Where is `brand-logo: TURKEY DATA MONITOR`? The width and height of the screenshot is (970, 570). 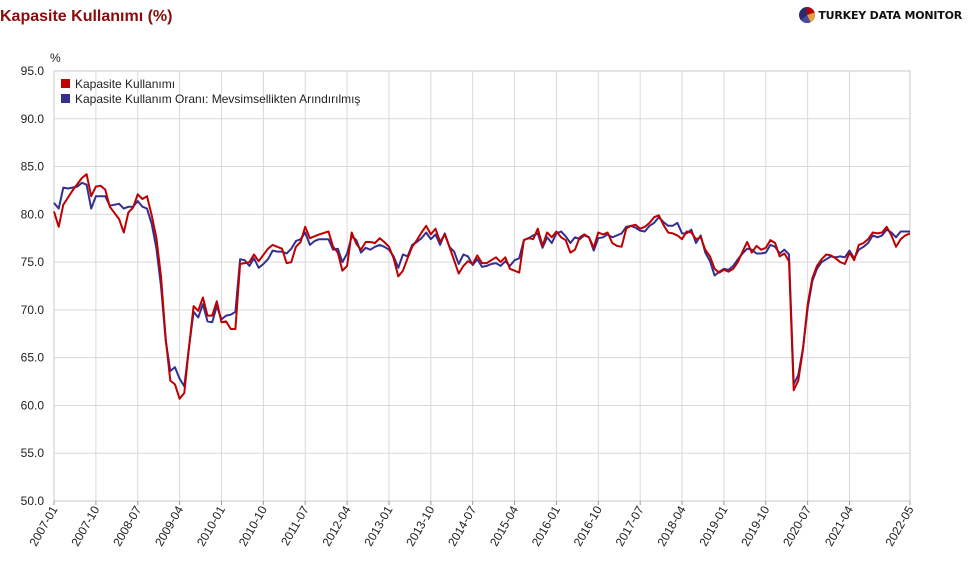 brand-logo: TURKEY DATA MONITOR is located at coordinates (880, 15).